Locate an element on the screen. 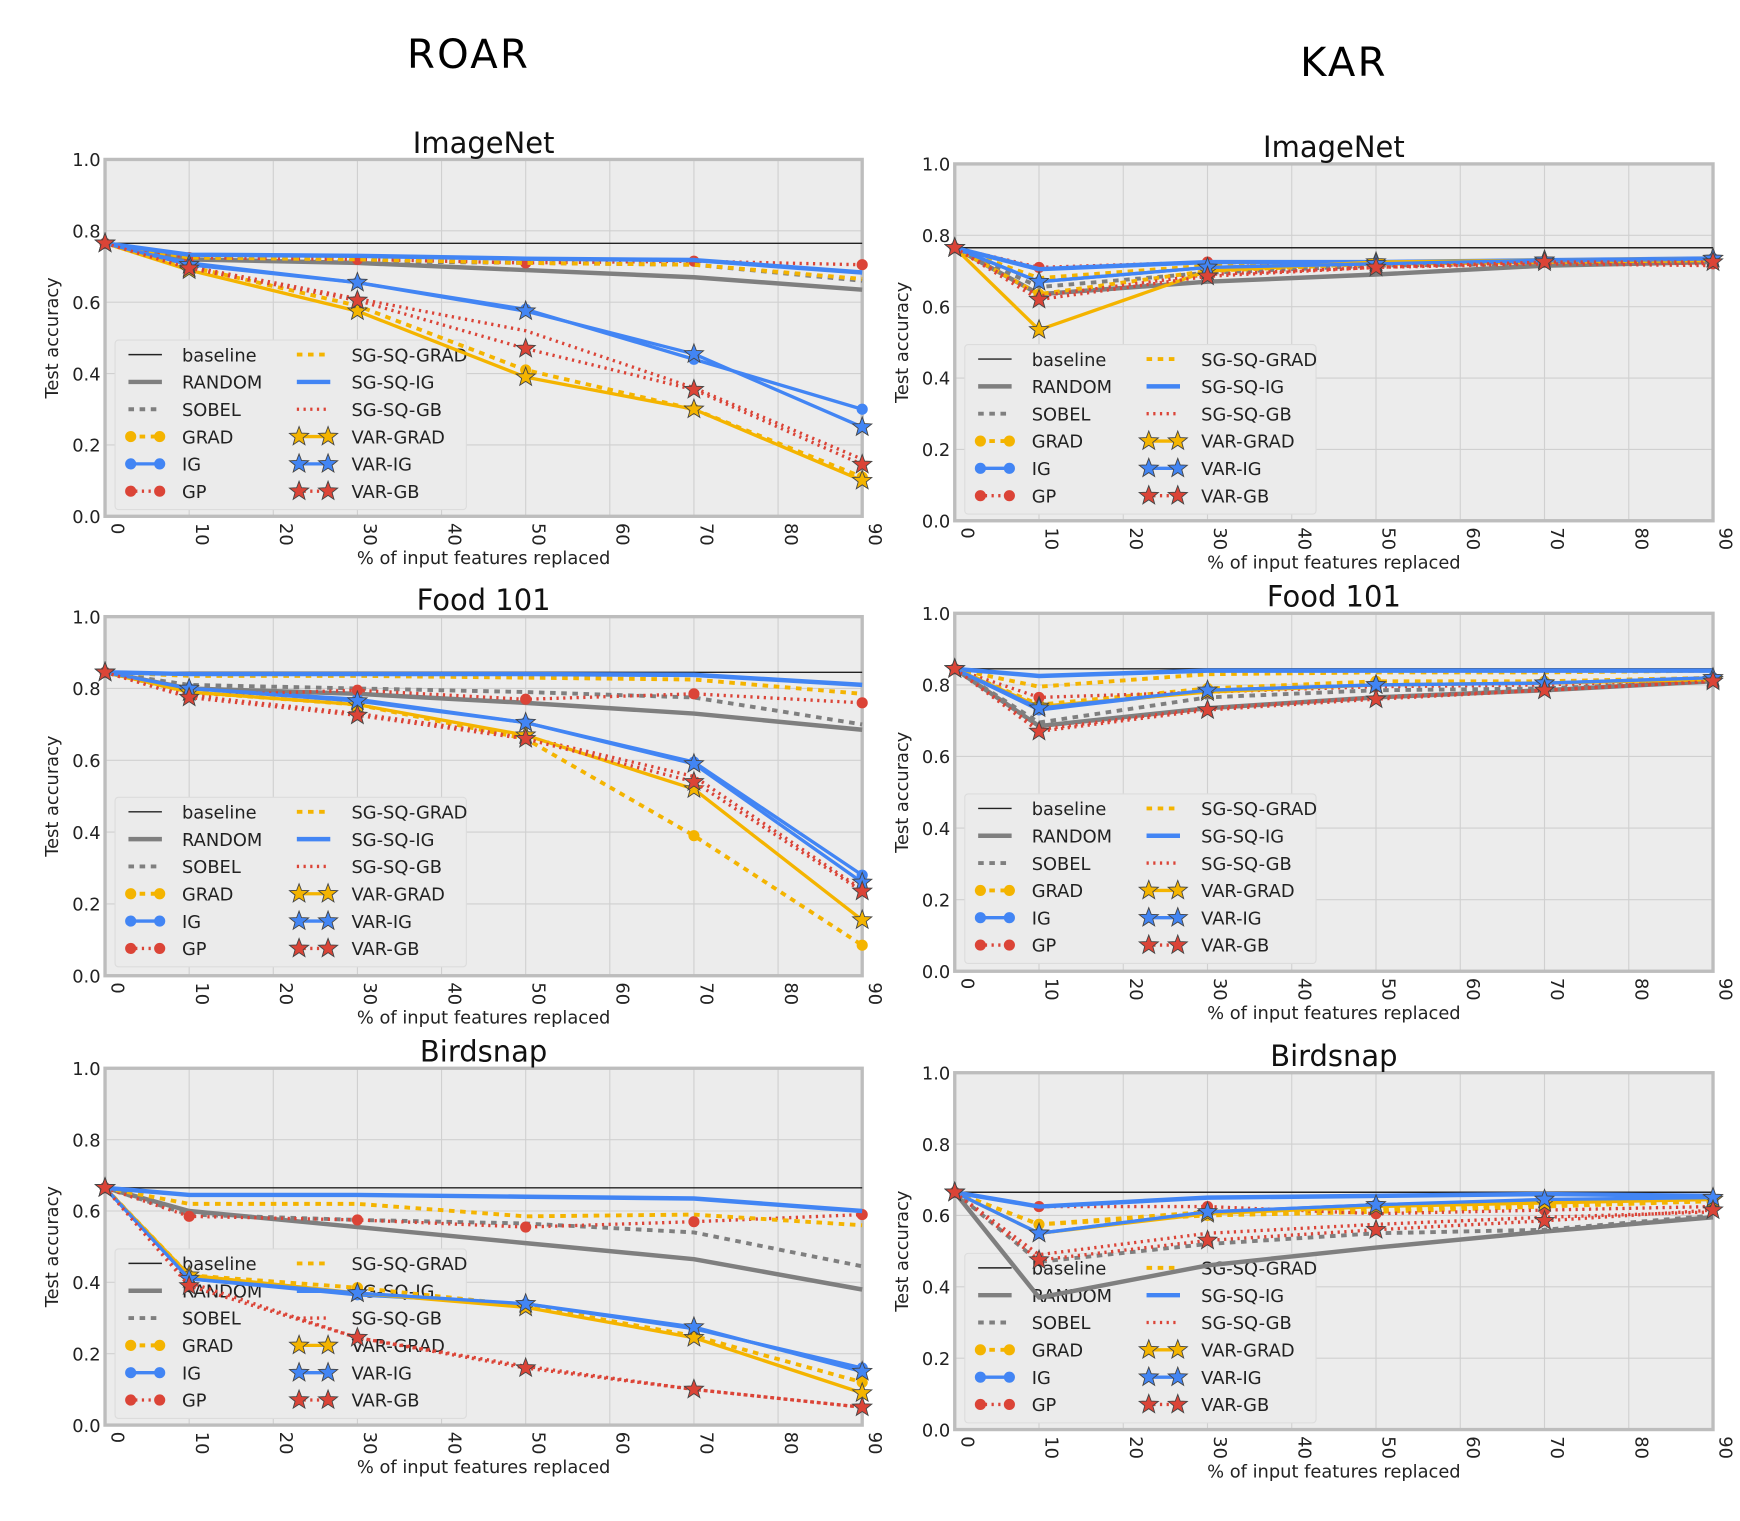  x-tick-label: 60 is located at coordinates (622, 993).